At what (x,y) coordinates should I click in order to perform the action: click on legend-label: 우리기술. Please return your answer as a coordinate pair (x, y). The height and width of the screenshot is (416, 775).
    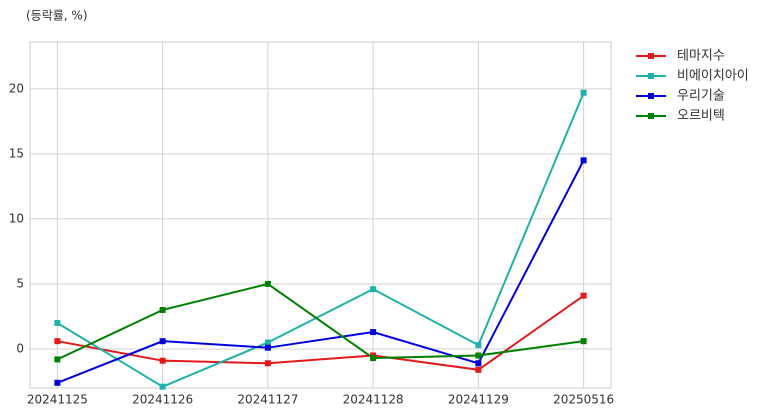
    Looking at the image, I should click on (701, 96).